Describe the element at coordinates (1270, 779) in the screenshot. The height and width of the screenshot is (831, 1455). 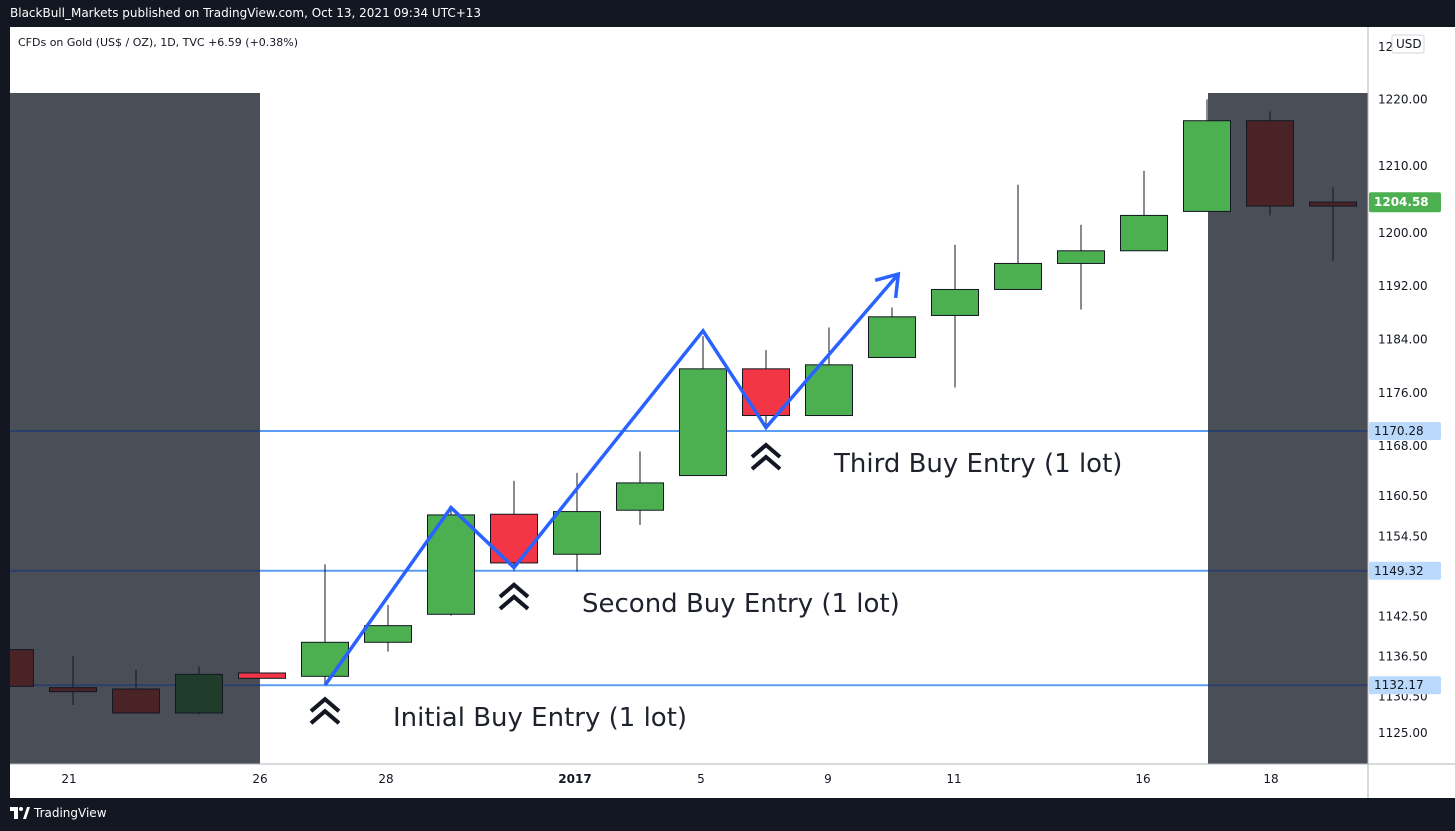
I see `date-tick-8: 18` at that location.